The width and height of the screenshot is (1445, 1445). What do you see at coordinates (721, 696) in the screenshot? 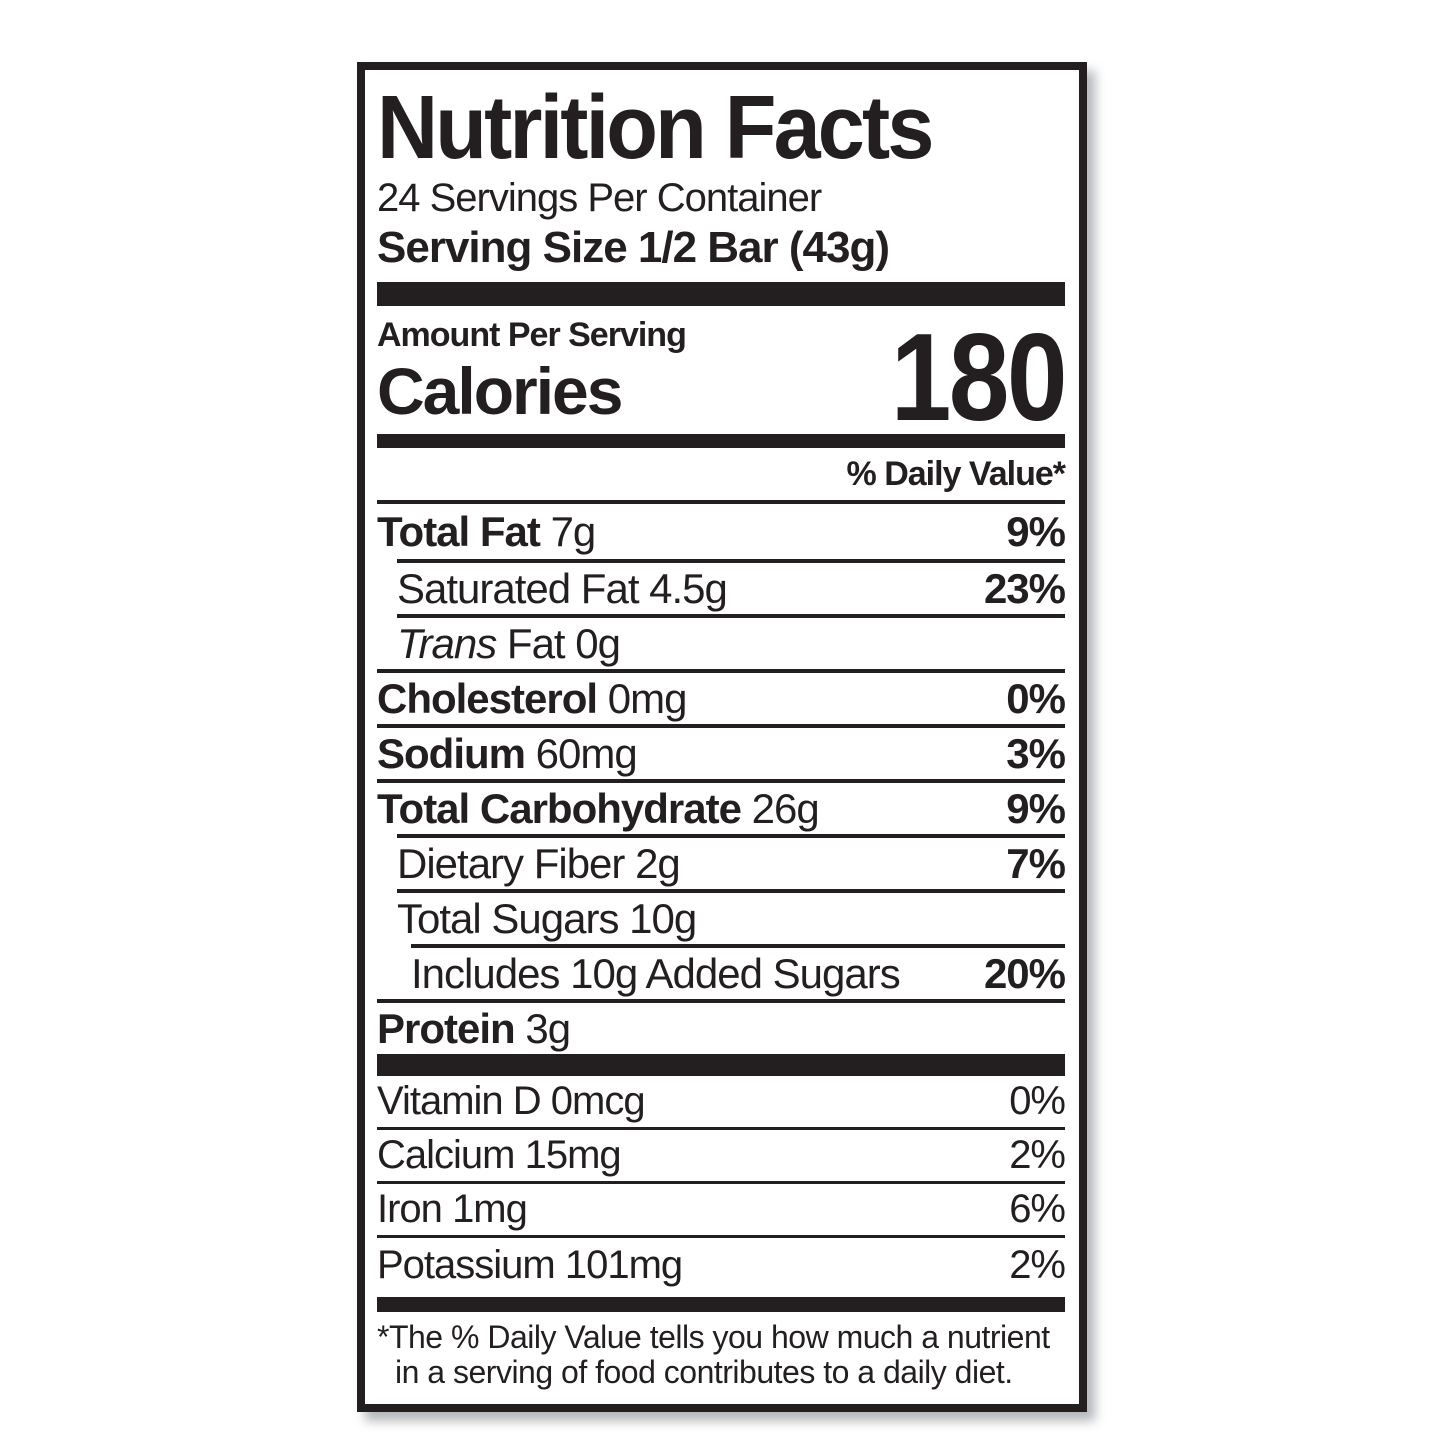
I see `nutrient-row-cholesterol: Cholesterol 0mg 0%` at bounding box center [721, 696].